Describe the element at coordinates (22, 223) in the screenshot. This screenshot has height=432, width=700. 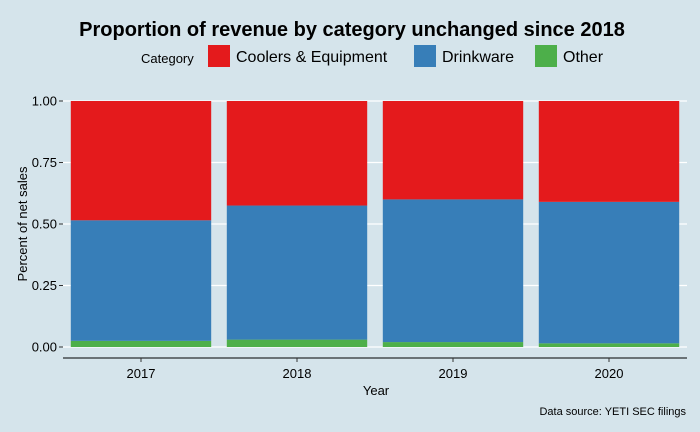
I see `y-axis-label: Percent of net sales` at that location.